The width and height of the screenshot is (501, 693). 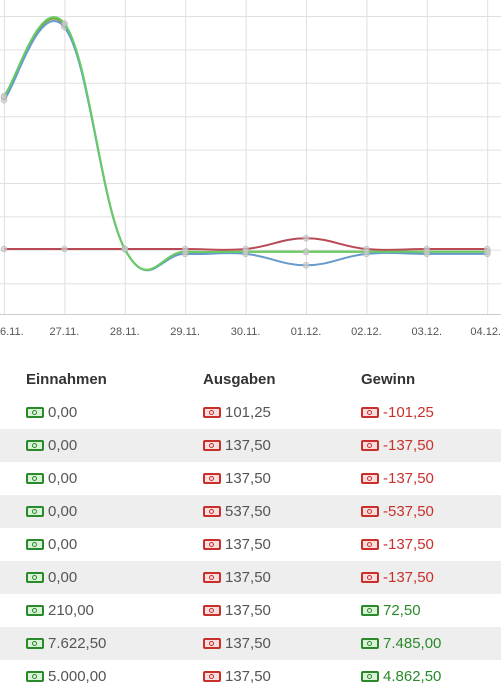 I want to click on profit-cell: -101,25, so click(x=397, y=412).